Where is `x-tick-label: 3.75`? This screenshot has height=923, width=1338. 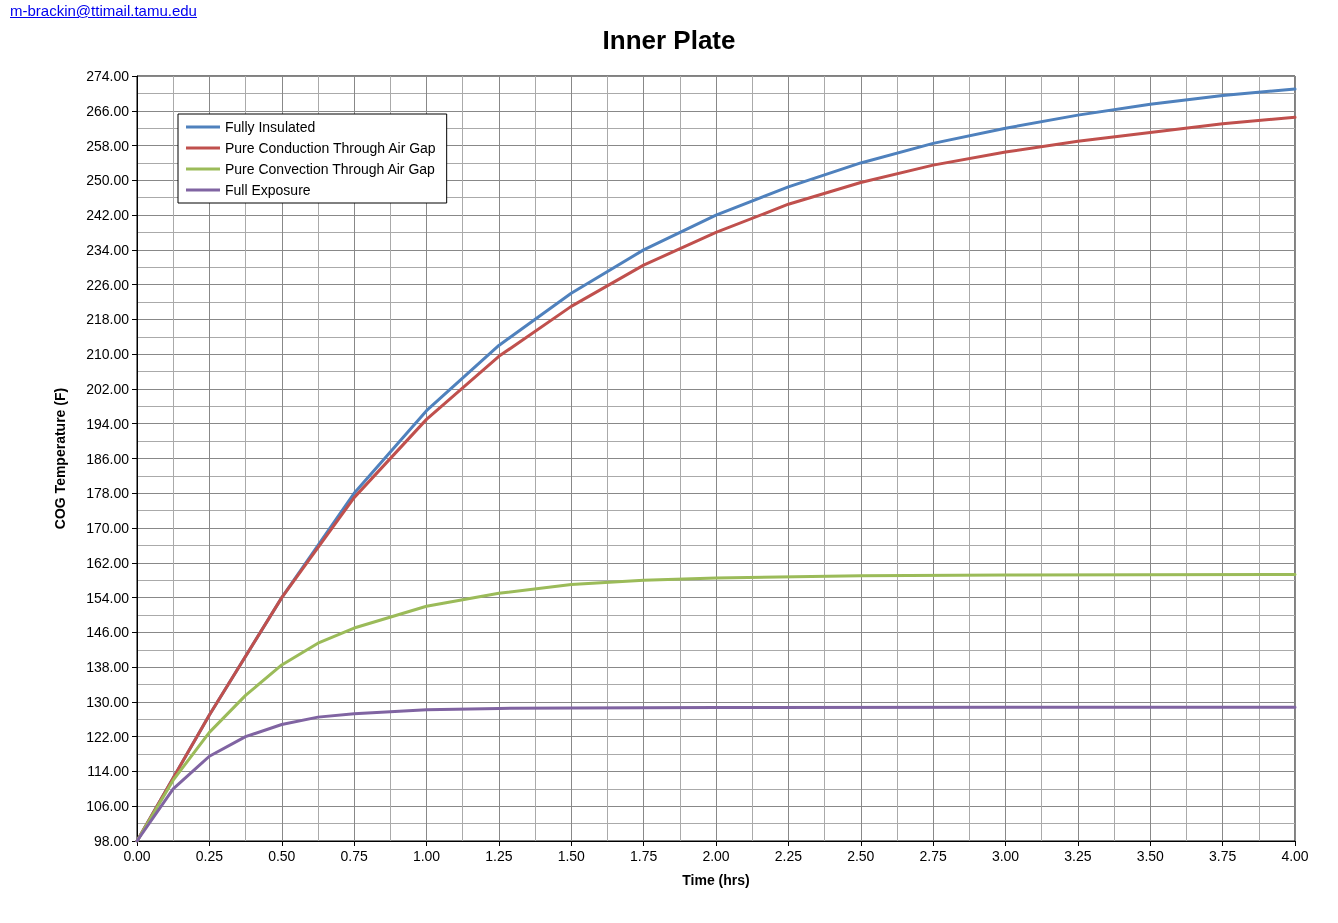
x-tick-label: 3.75 is located at coordinates (1223, 856).